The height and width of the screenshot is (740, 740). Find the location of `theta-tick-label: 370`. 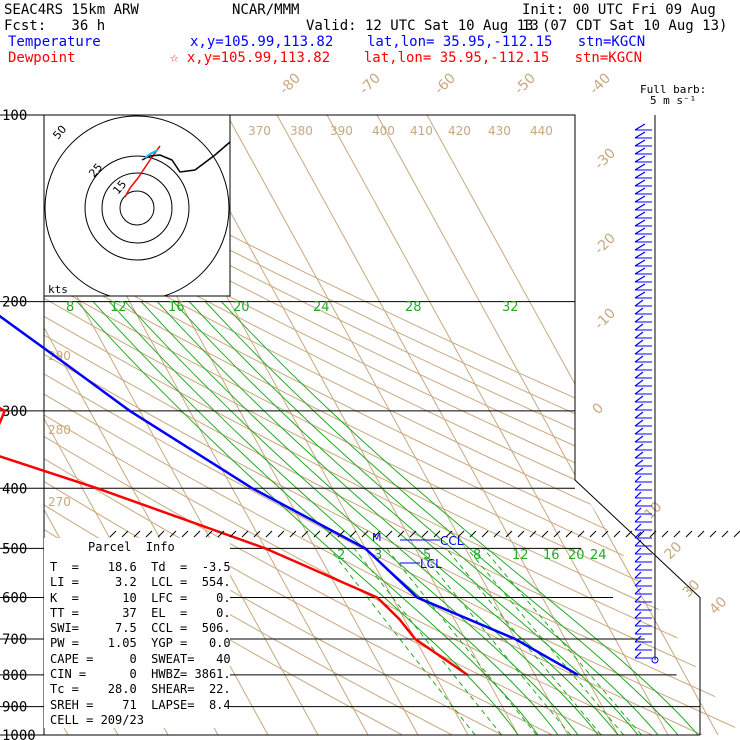

theta-tick-label: 370 is located at coordinates (259, 131).